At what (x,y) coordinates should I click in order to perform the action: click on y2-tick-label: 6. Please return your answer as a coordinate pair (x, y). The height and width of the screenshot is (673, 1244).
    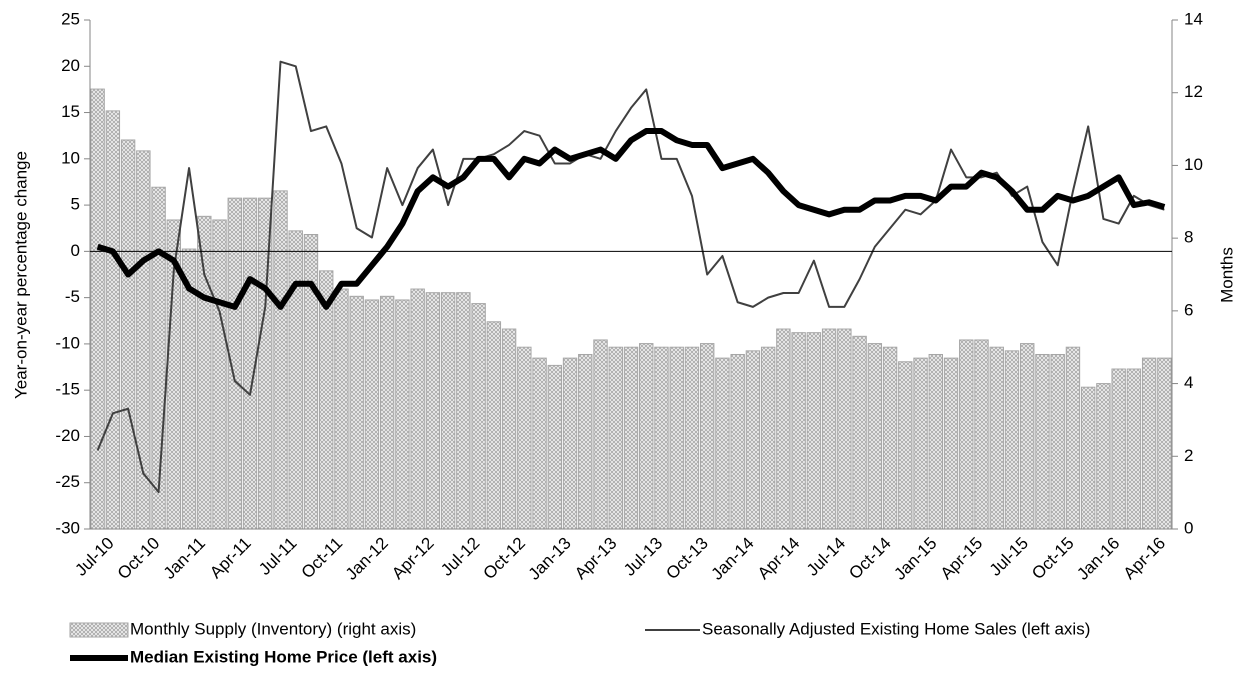
    Looking at the image, I should click on (1188, 309).